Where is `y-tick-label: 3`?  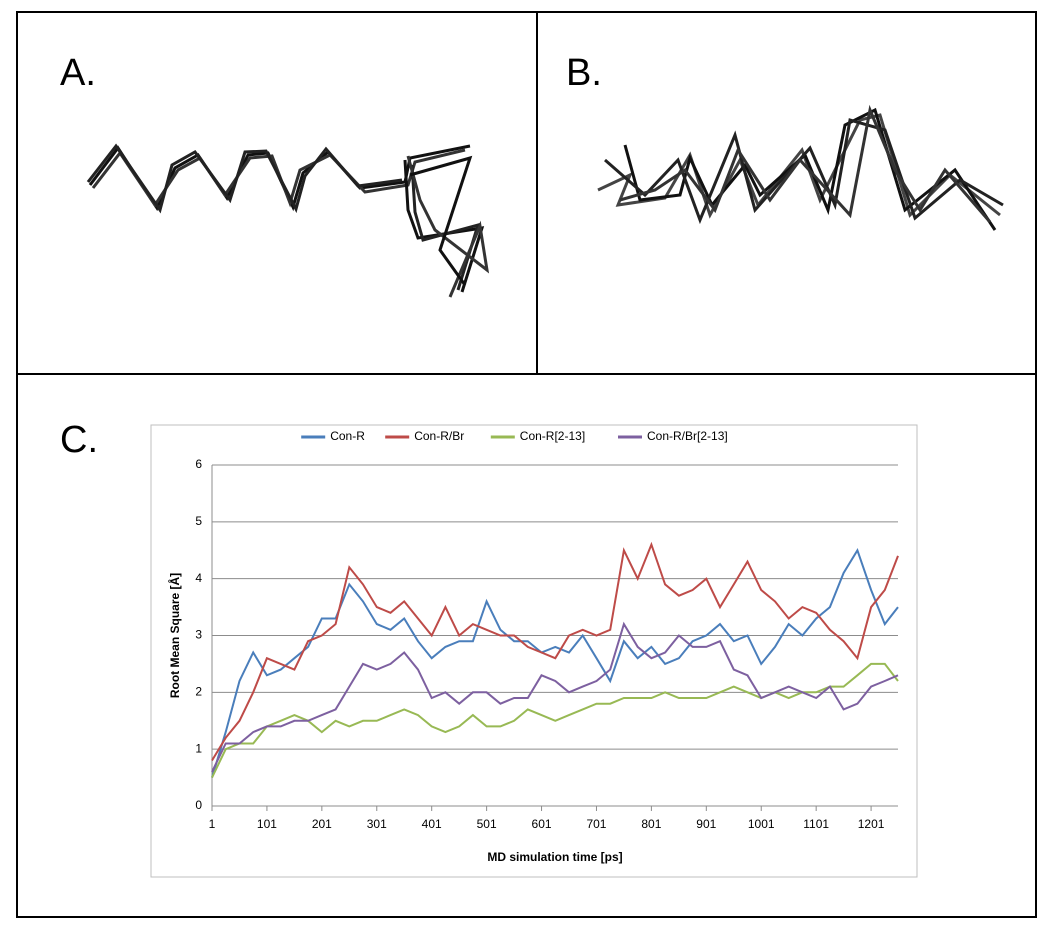
y-tick-label: 3 is located at coordinates (198, 635).